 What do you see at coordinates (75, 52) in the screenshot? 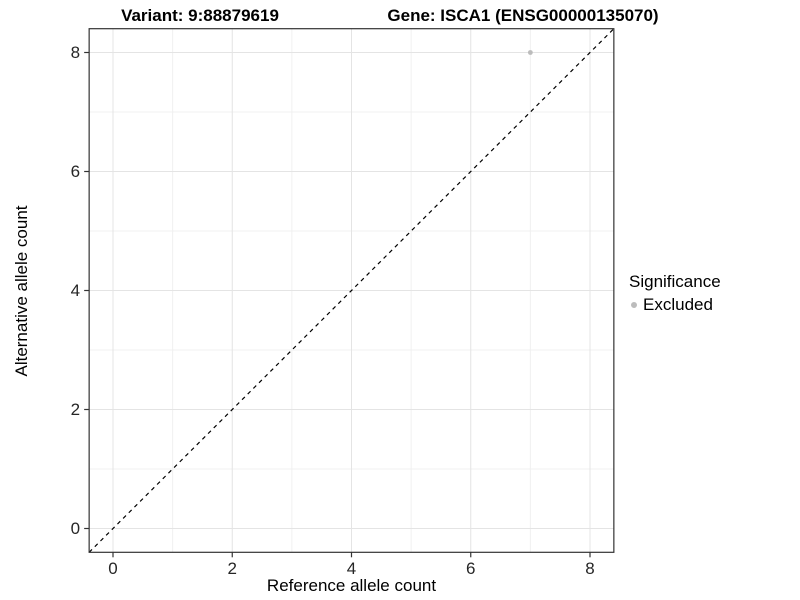
I see `y-tick-label: 8` at bounding box center [75, 52].